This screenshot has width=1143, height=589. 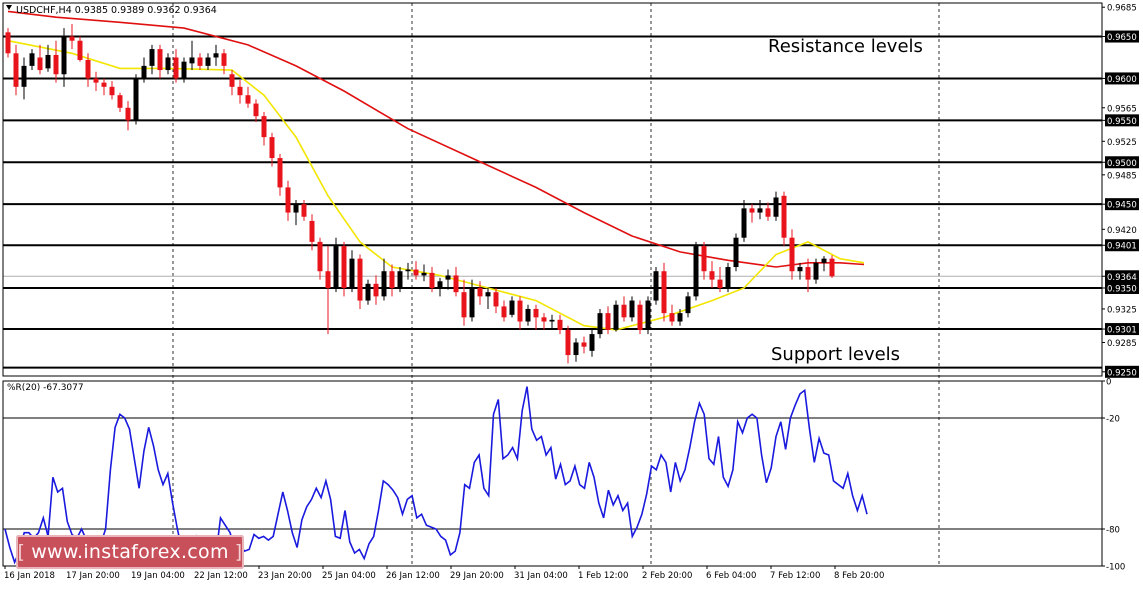 I want to click on price-tick-label: 0.9420, so click(x=1122, y=231).